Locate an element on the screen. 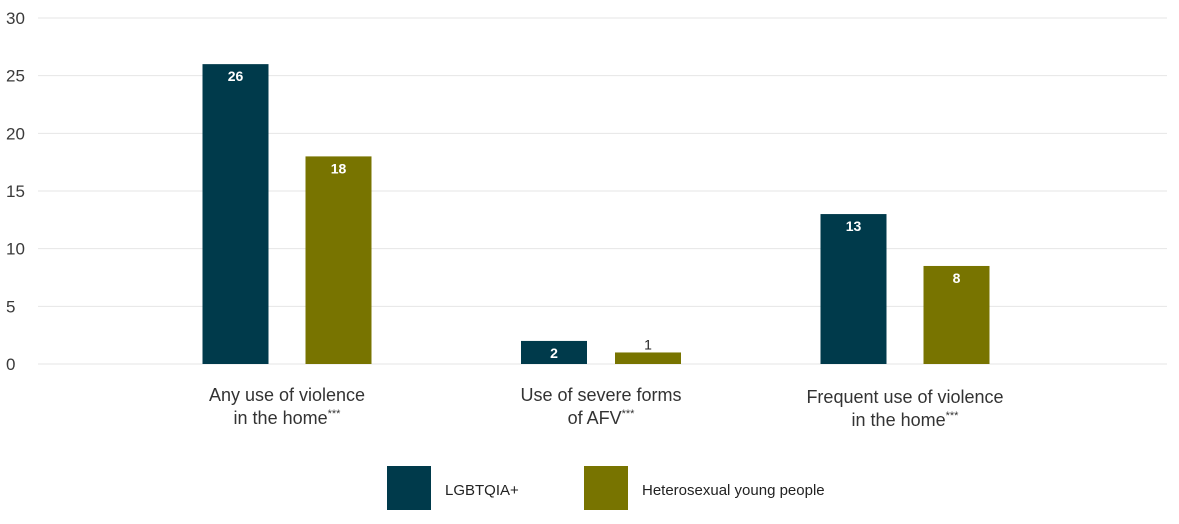 The width and height of the screenshot is (1179, 524). y-tick-label: 10 is located at coordinates (15, 249).